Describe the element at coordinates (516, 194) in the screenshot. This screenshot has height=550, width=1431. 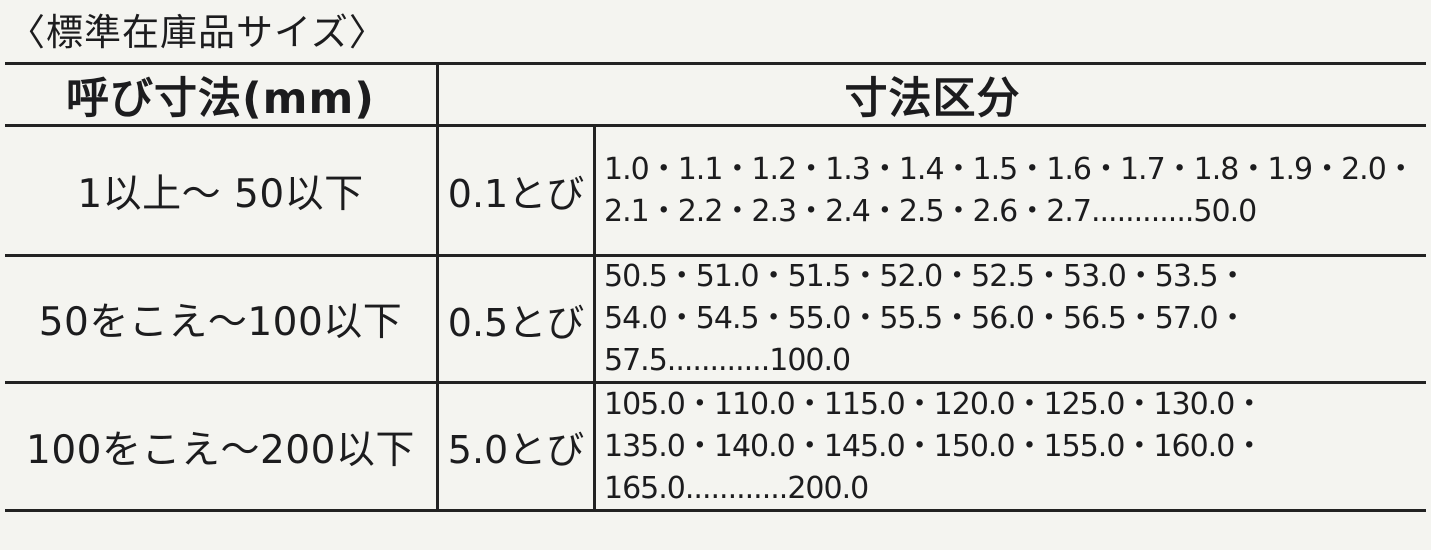
I see `step-label: 0.1とび` at that location.